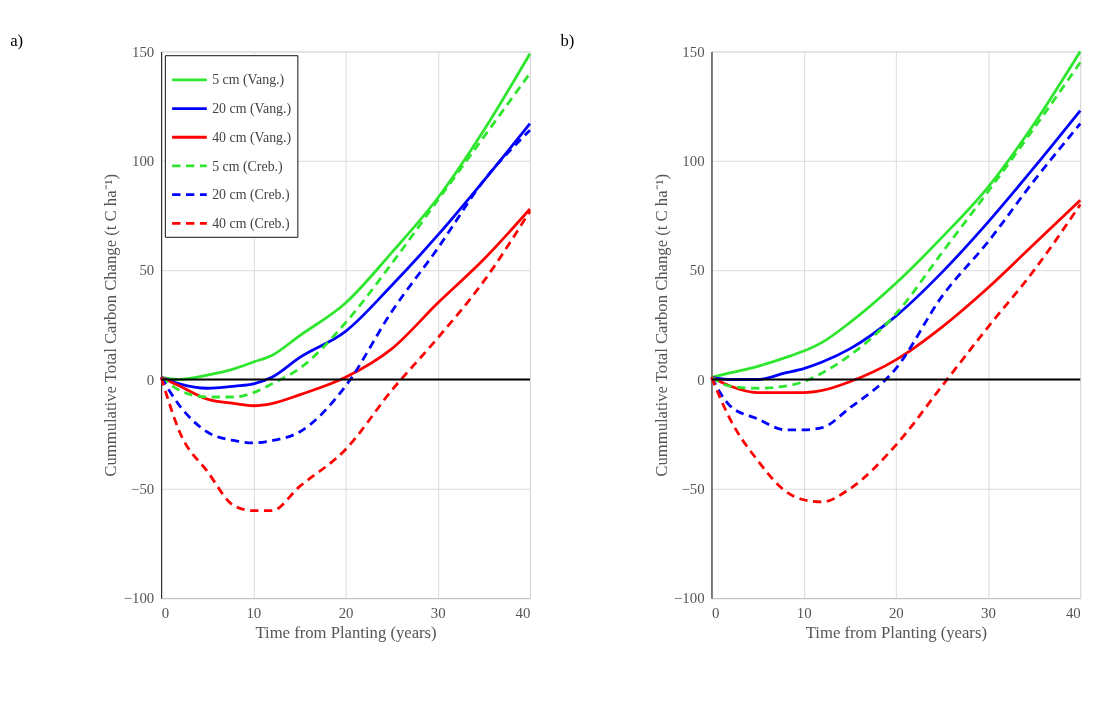  I want to click on legend-label: 20 cm (Creb.), so click(251, 195).